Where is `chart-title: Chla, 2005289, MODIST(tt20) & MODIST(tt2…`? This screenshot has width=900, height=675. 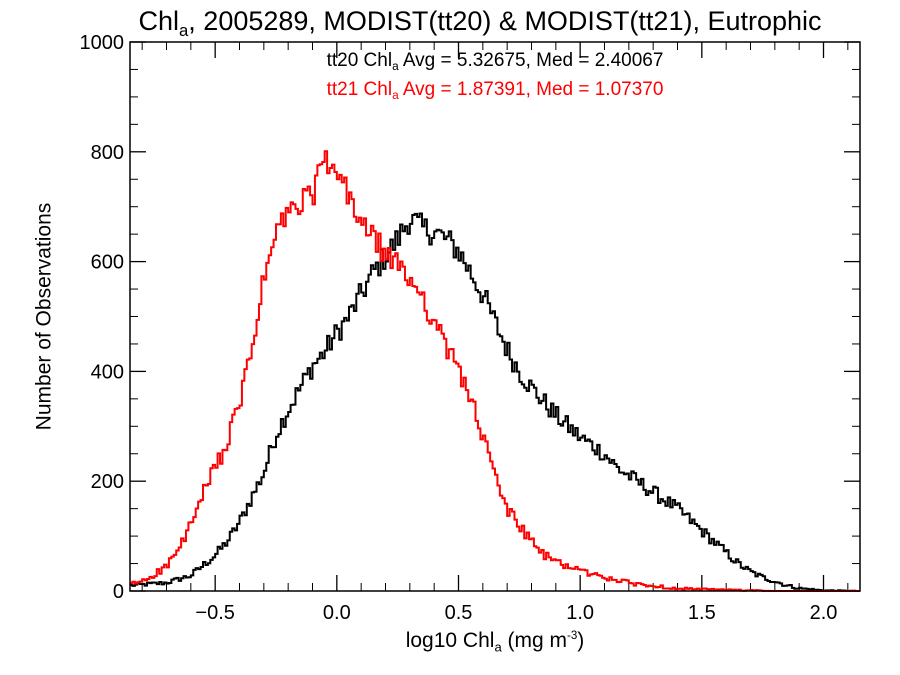
chart-title: Chla, 2005289, MODIST(tt20) & MODIST(tt2… is located at coordinates (480, 24).